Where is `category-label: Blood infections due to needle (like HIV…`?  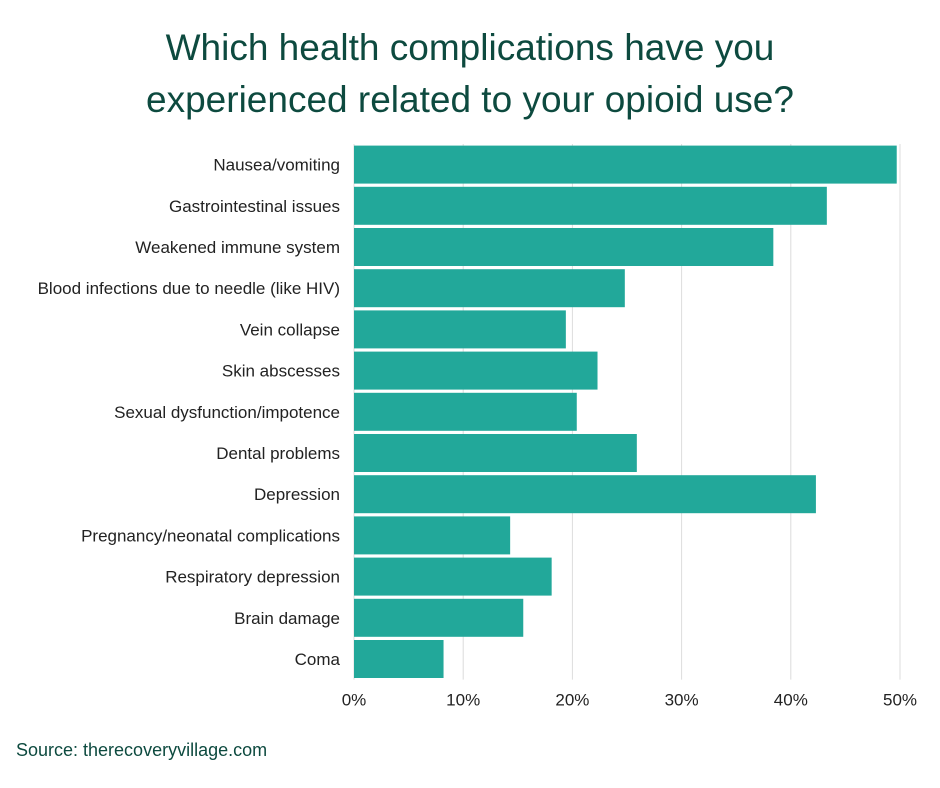 category-label: Blood infections due to needle (like HIV… is located at coordinates (189, 288).